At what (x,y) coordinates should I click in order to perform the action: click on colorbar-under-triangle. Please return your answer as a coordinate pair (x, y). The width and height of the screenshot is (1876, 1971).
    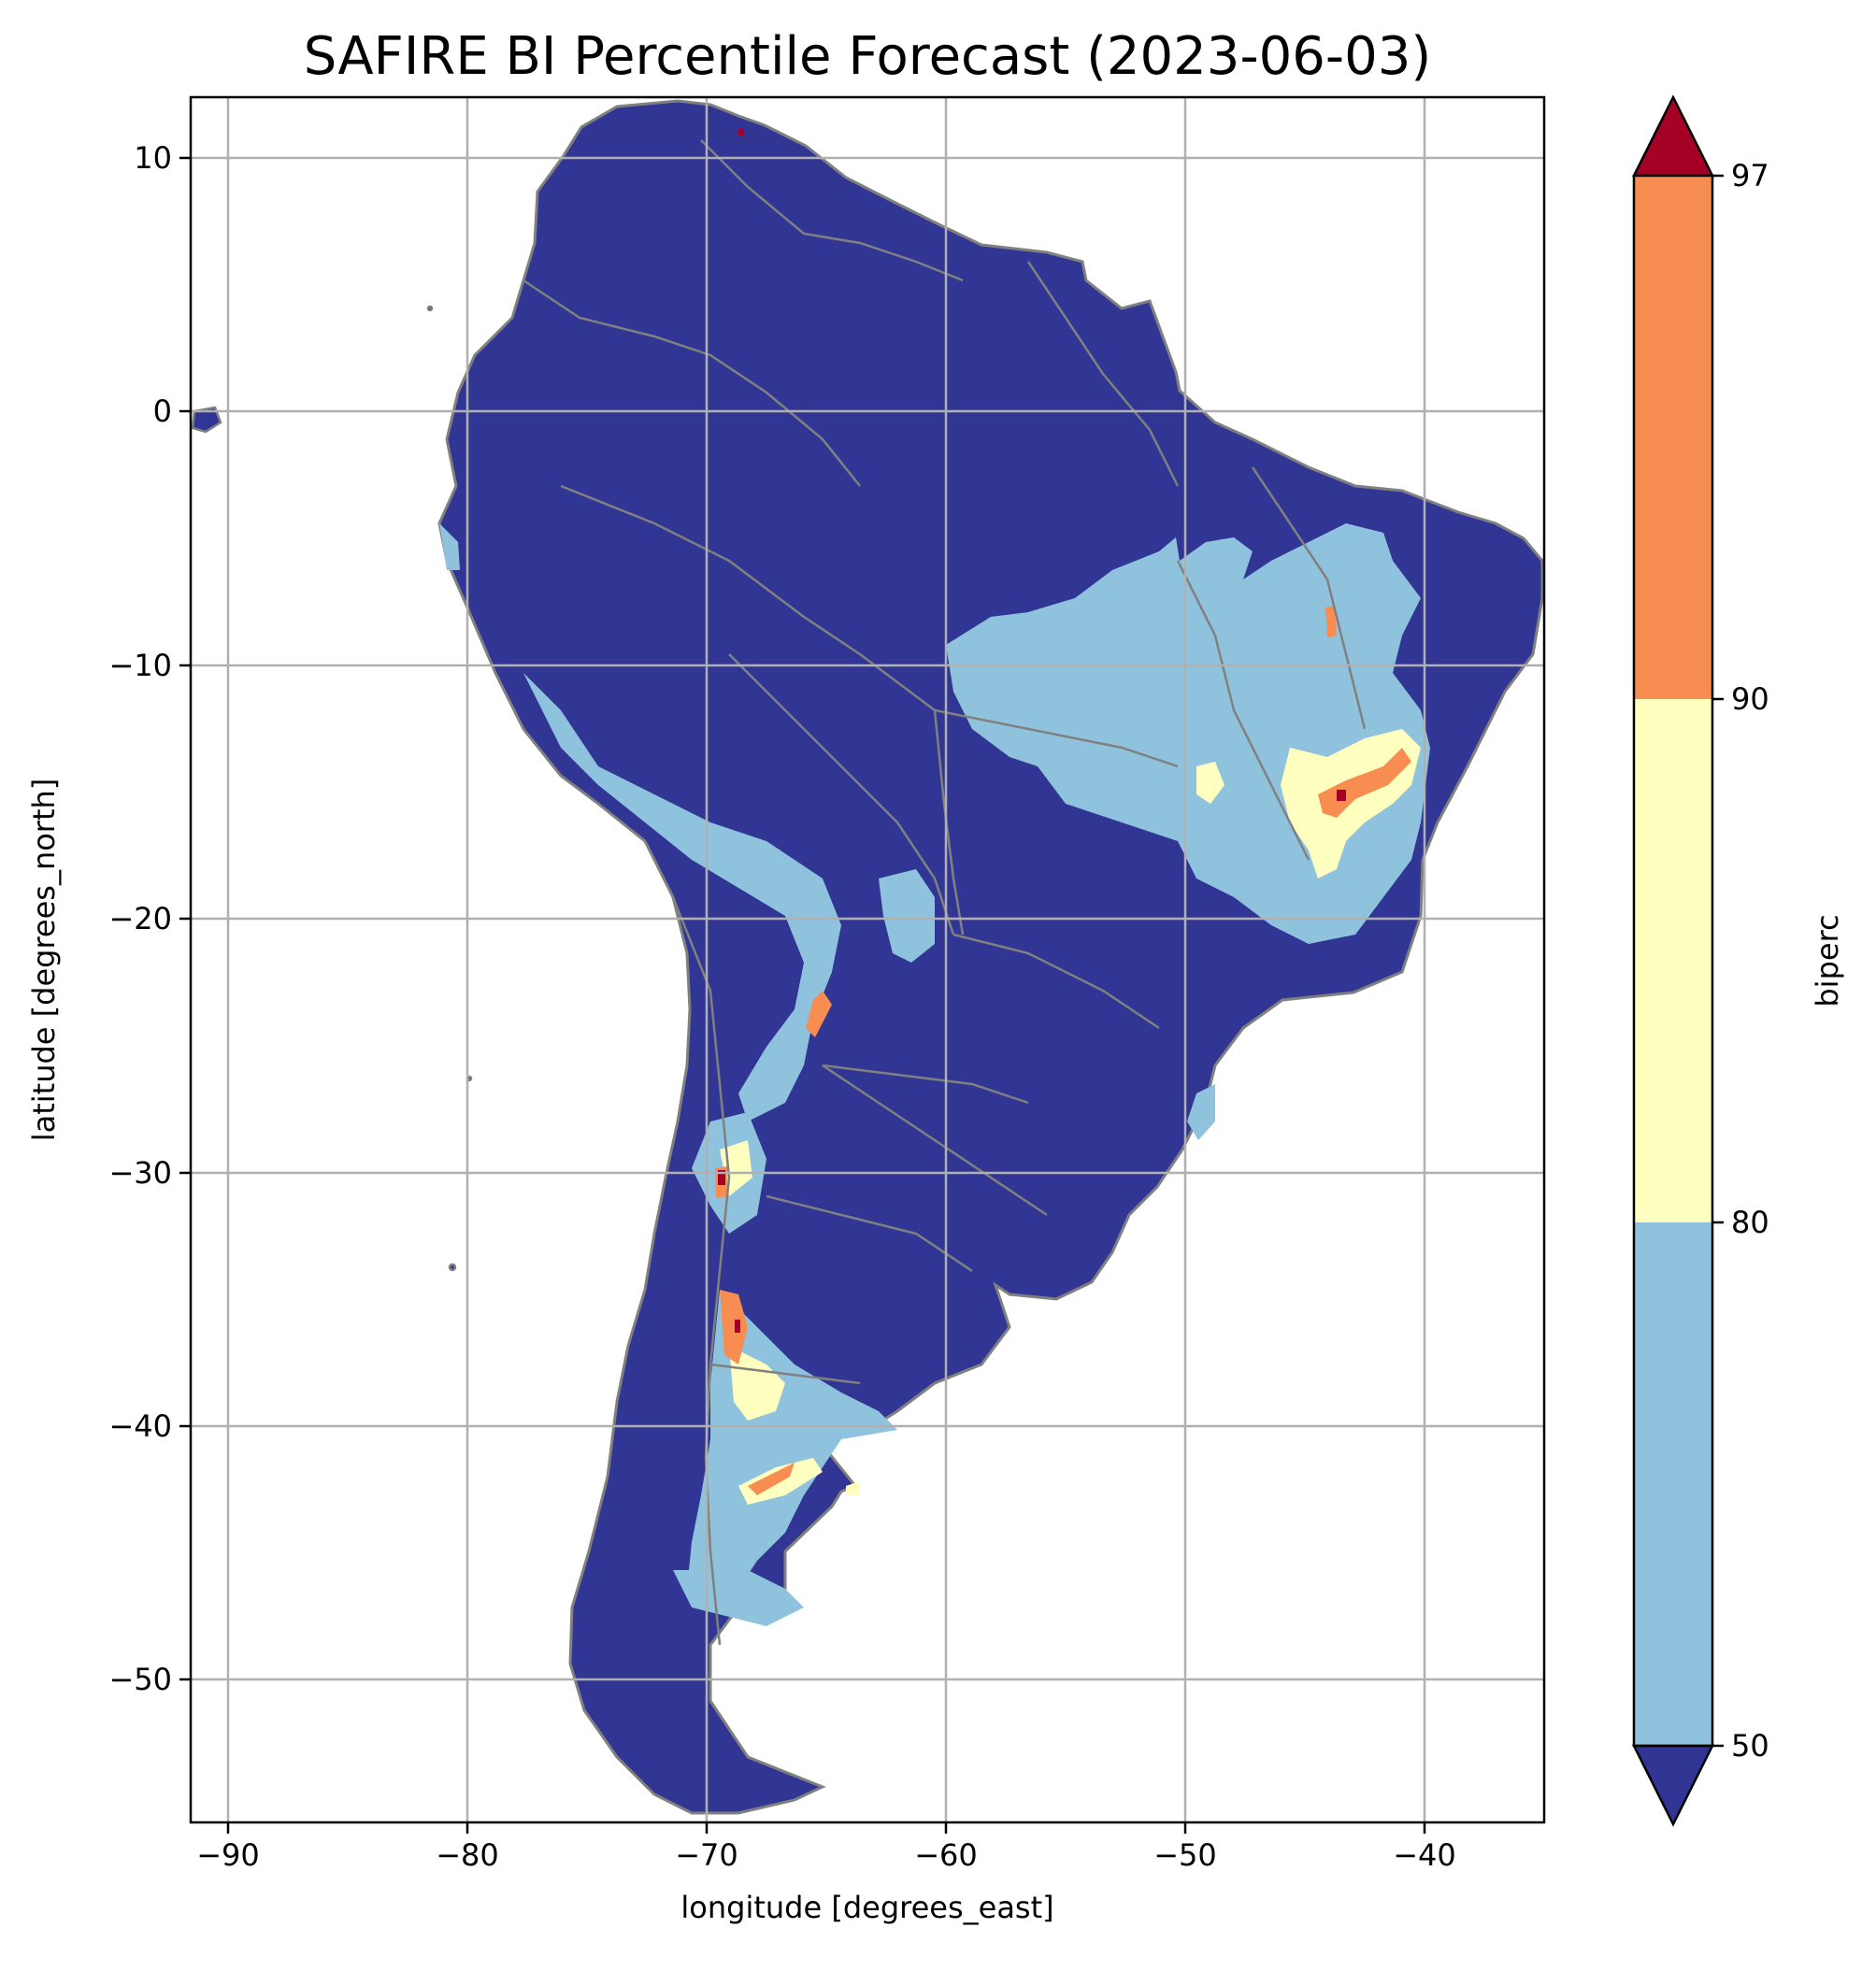
    Looking at the image, I should click on (1673, 1786).